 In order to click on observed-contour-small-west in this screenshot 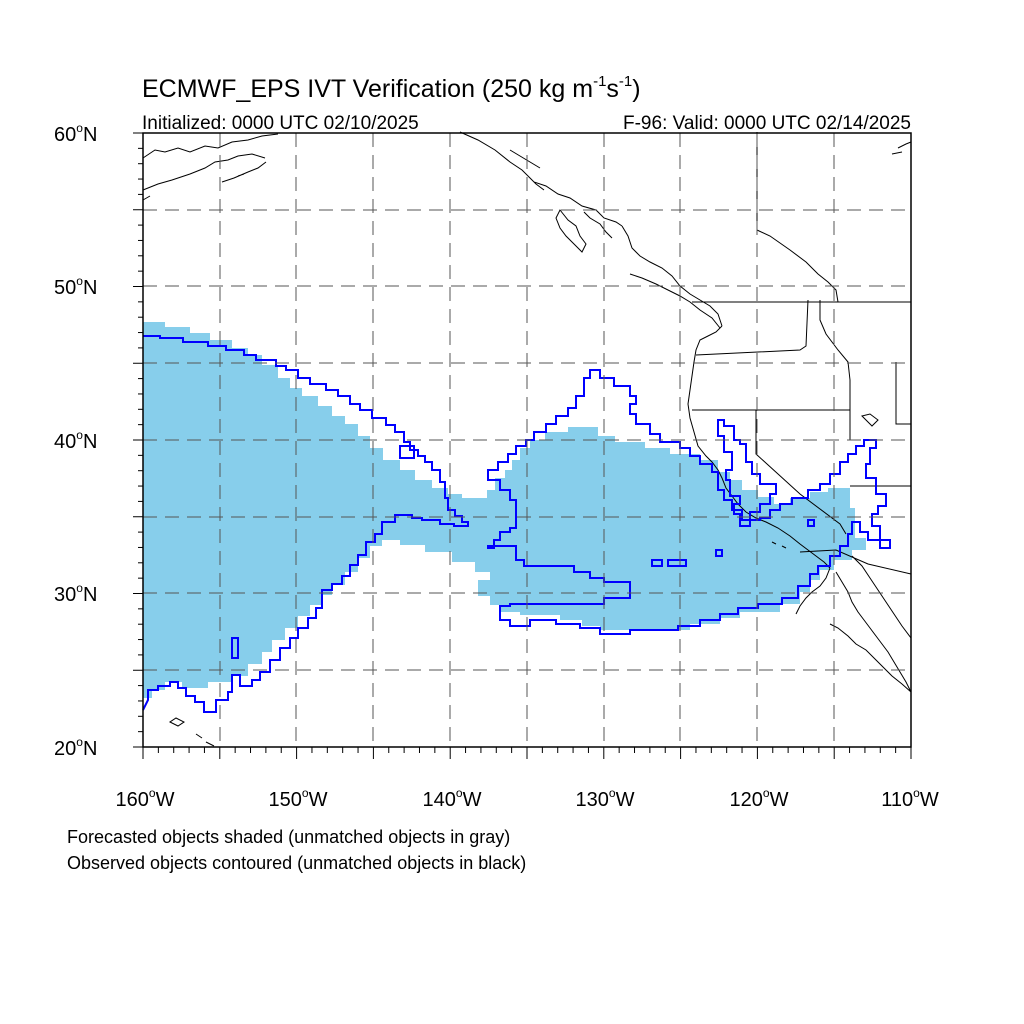, I will do `click(235, 648)`.